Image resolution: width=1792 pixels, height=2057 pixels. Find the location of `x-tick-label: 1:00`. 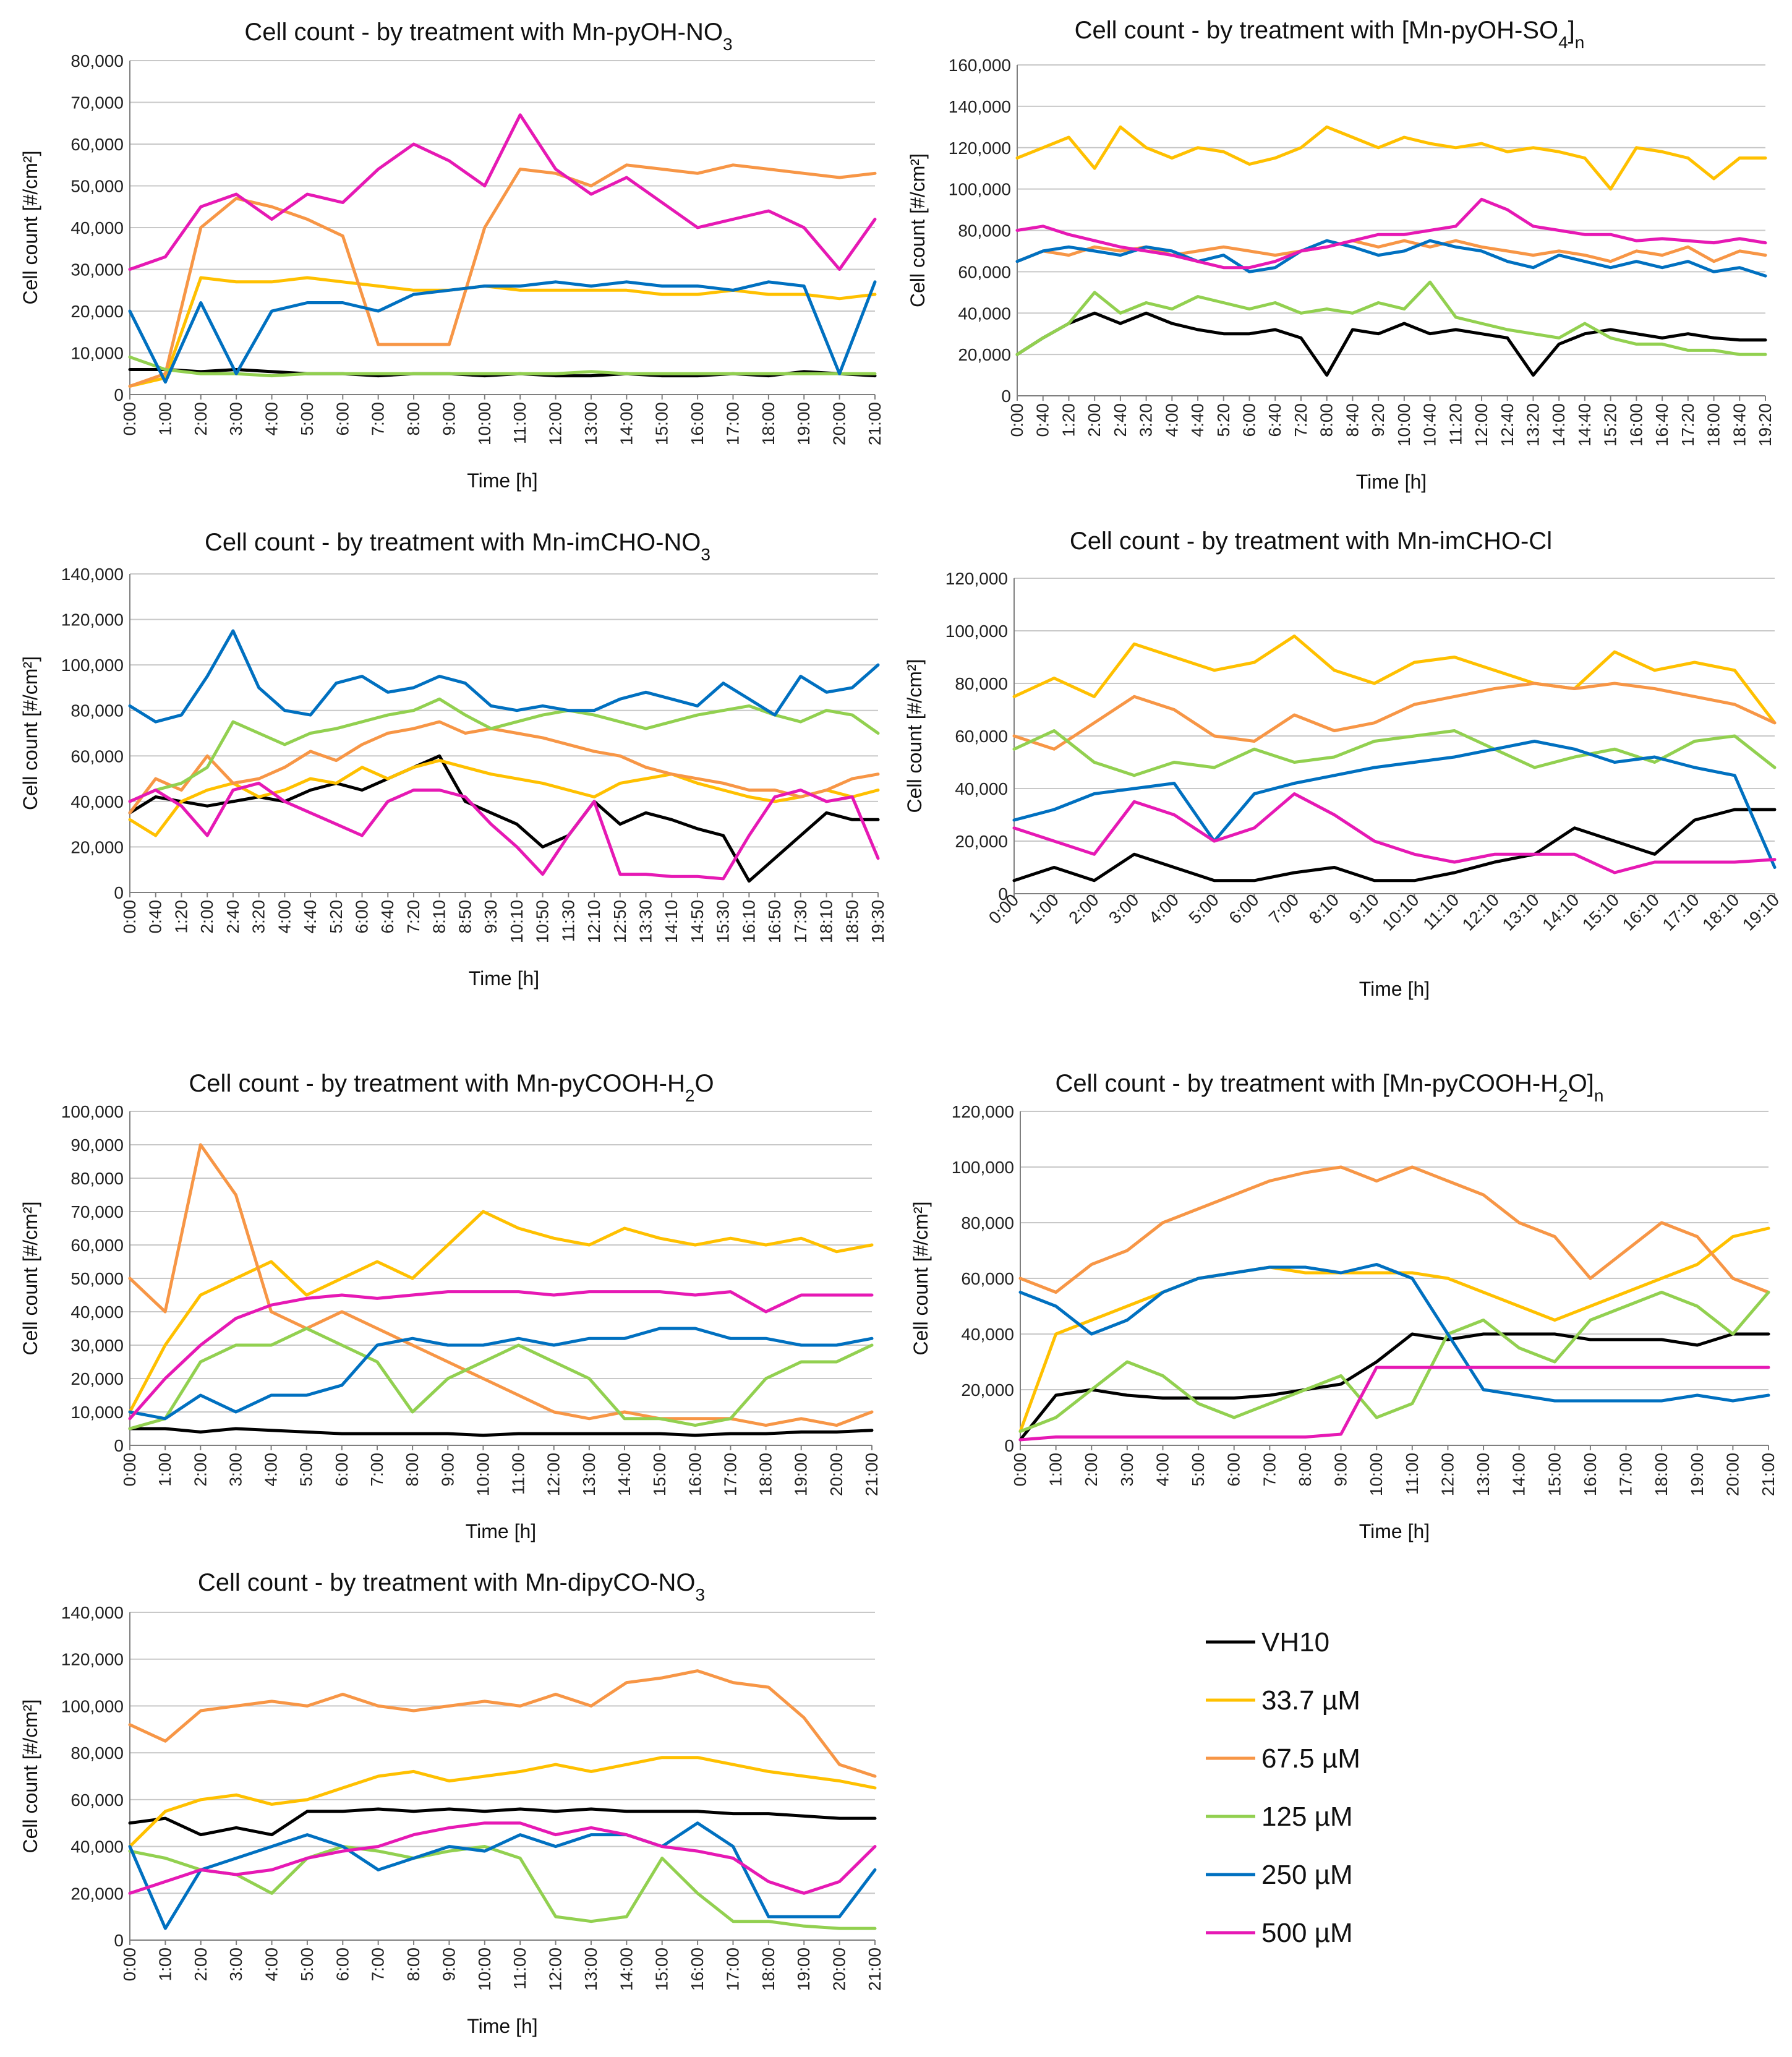

x-tick-label: 1:00 is located at coordinates (1055, 1470).